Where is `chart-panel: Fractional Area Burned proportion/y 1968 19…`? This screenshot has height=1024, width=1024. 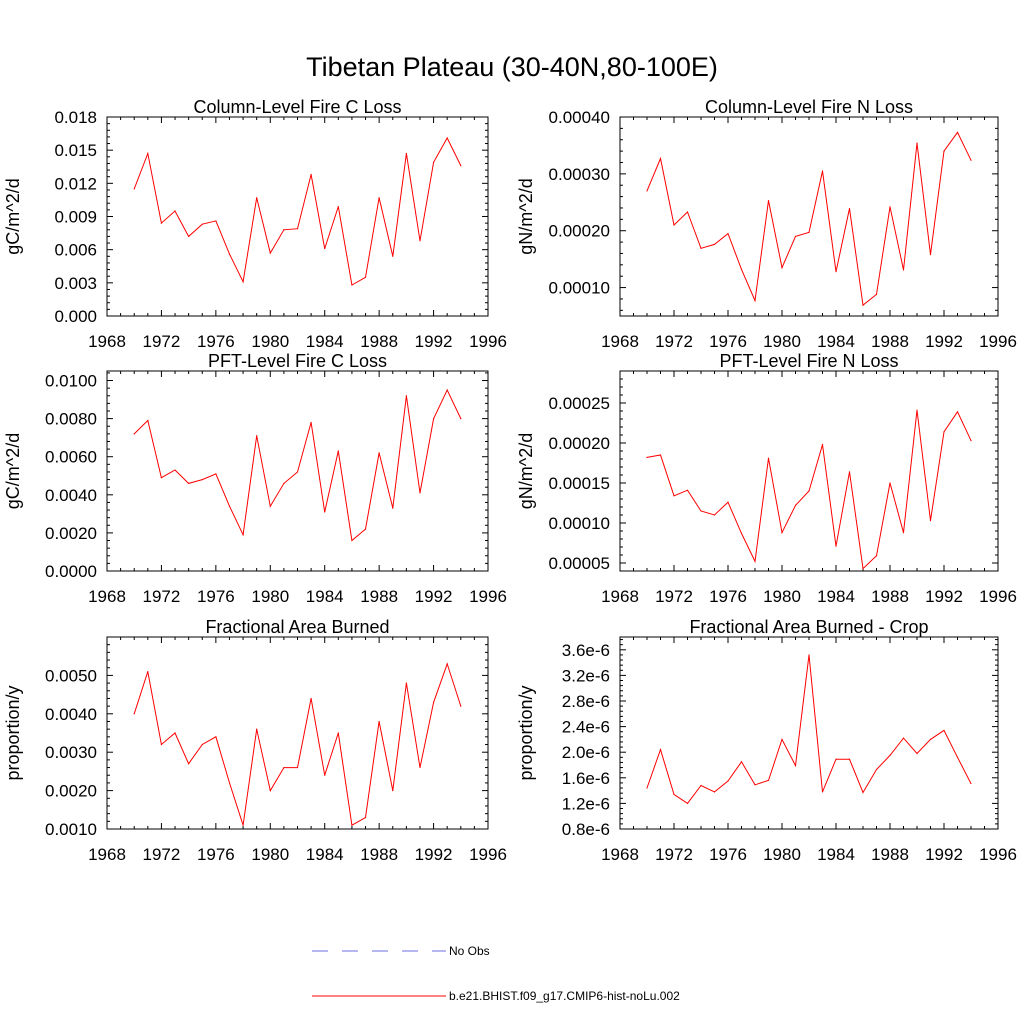 chart-panel: Fractional Area Burned proportion/y 1968 19… is located at coordinates (255, 740).